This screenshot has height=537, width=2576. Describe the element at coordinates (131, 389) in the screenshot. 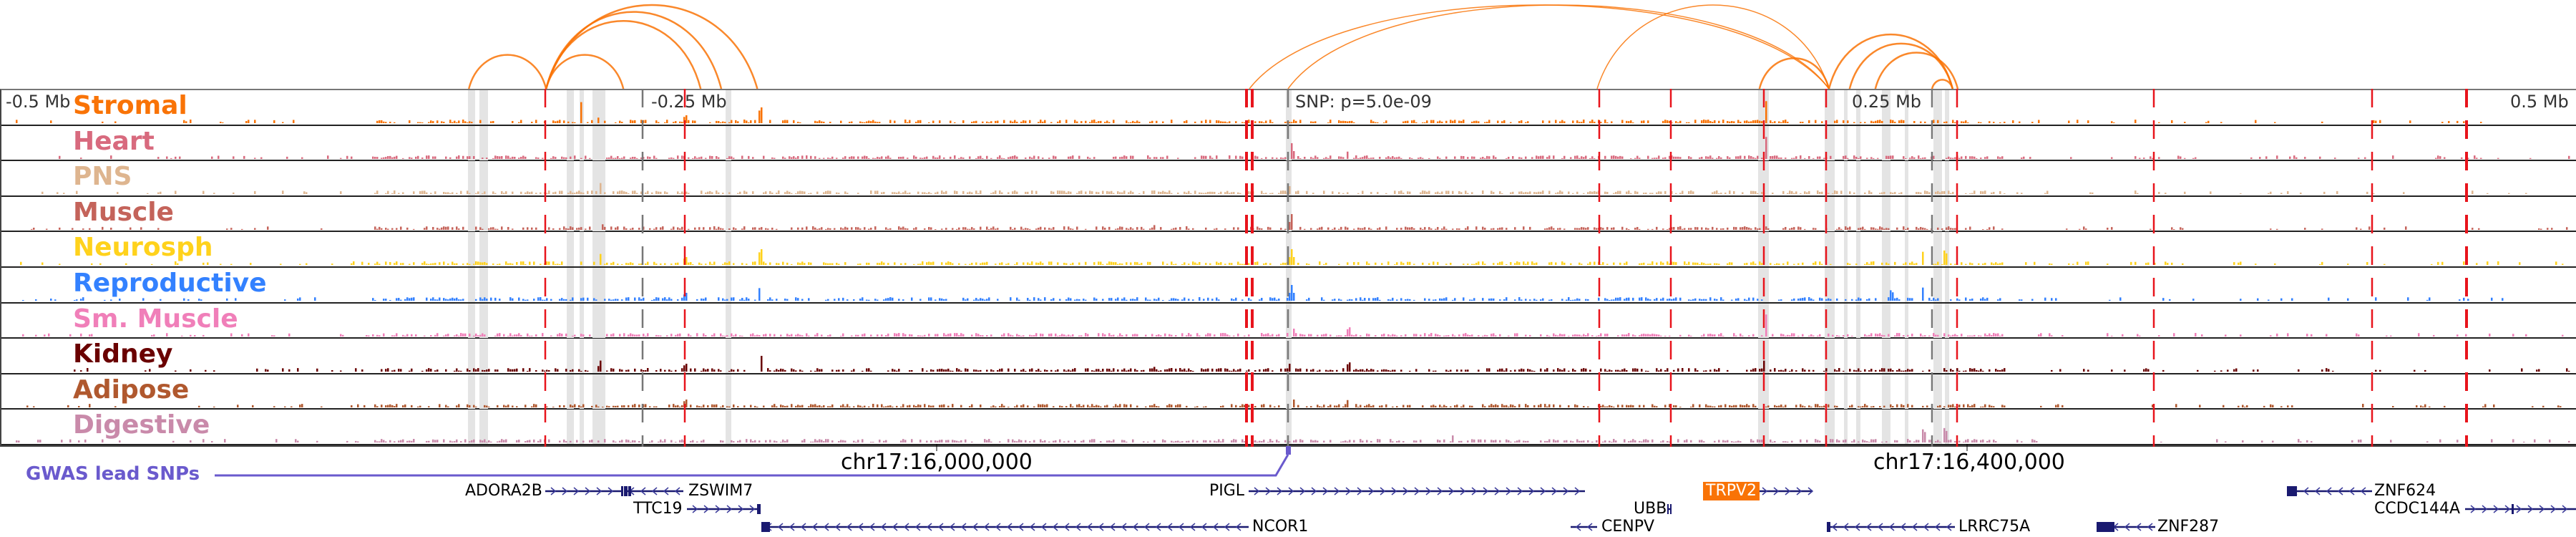

I see `track-label: Adipose` at that location.